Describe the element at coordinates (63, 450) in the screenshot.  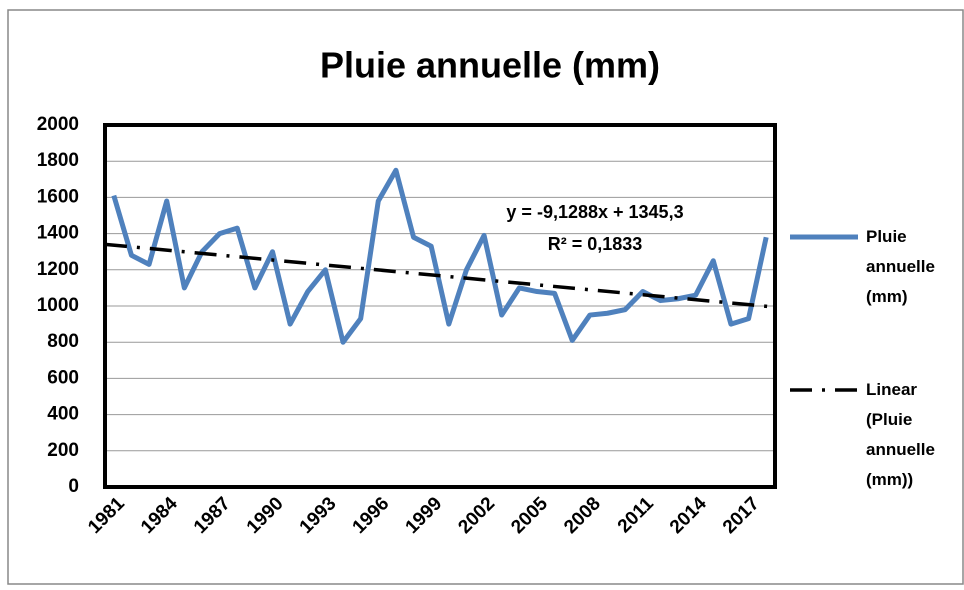
I see `y-tick-label: 200` at that location.